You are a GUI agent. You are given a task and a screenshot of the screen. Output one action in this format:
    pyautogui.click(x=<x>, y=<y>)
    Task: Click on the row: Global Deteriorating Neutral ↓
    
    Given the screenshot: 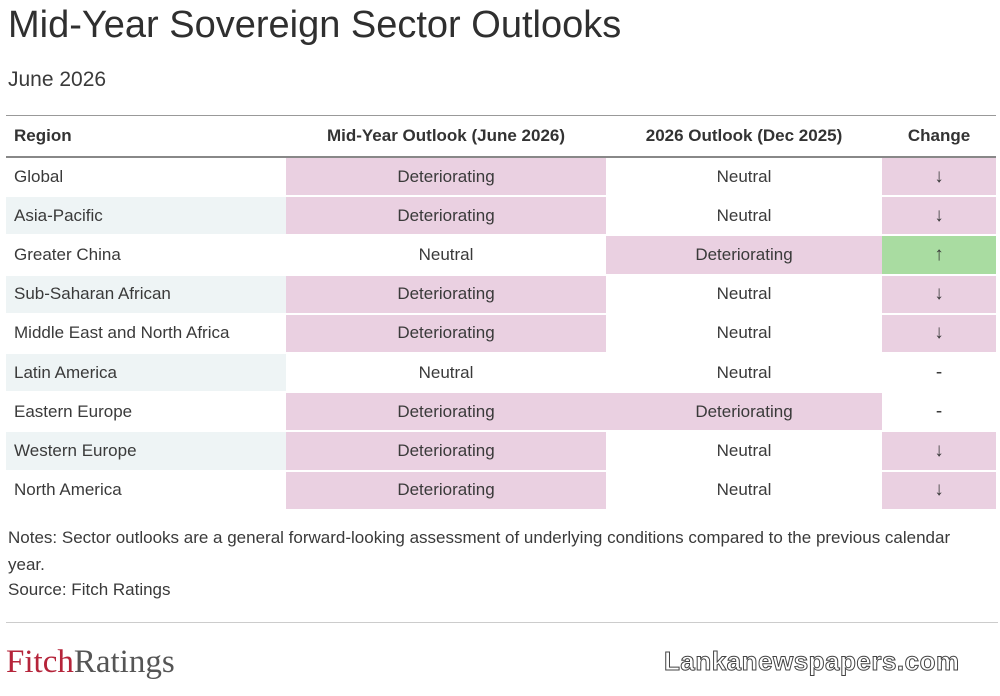 What is the action you would take?
    pyautogui.click(x=501, y=177)
    